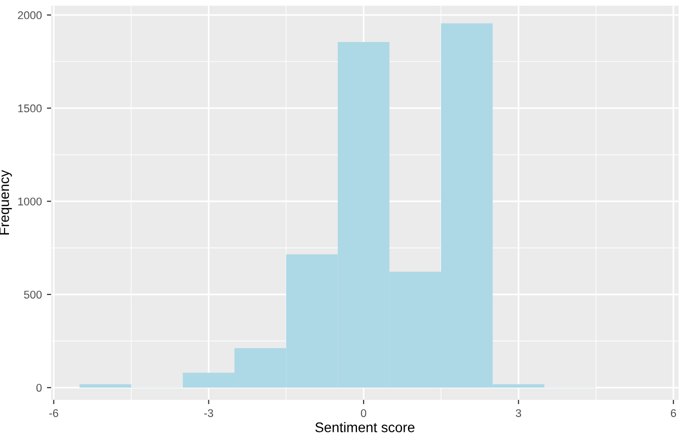 The height and width of the screenshot is (438, 682). I want to click on x-tick-label: -3, so click(209, 413).